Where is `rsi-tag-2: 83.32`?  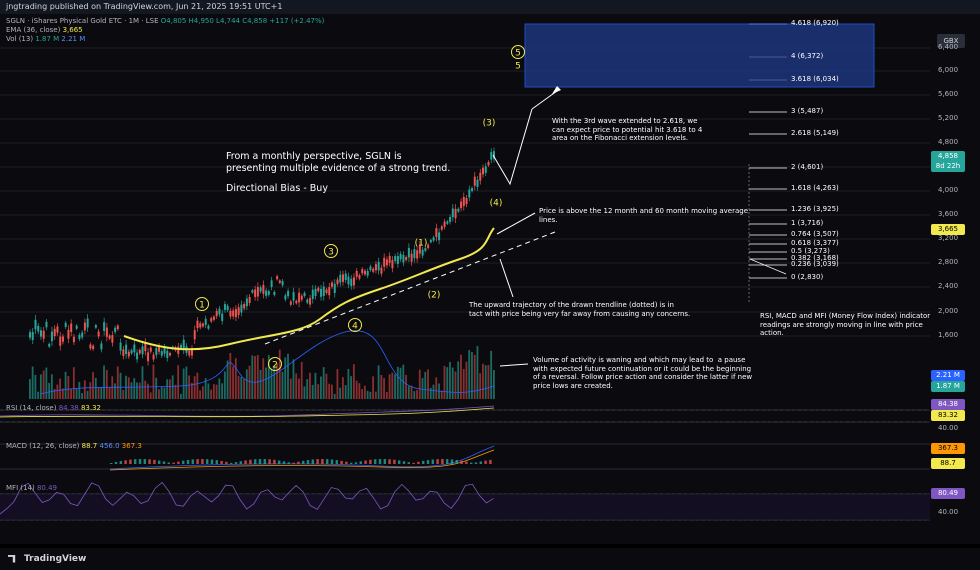
rsi-tag-2: 83.32 is located at coordinates (948, 415).